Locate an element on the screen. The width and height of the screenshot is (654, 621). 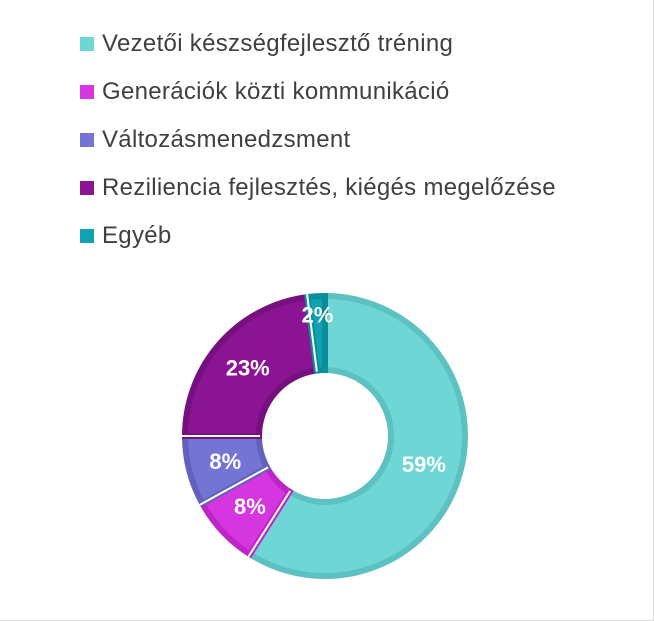
legend-item: Generációk közti kommunikáció is located at coordinates (318, 92).